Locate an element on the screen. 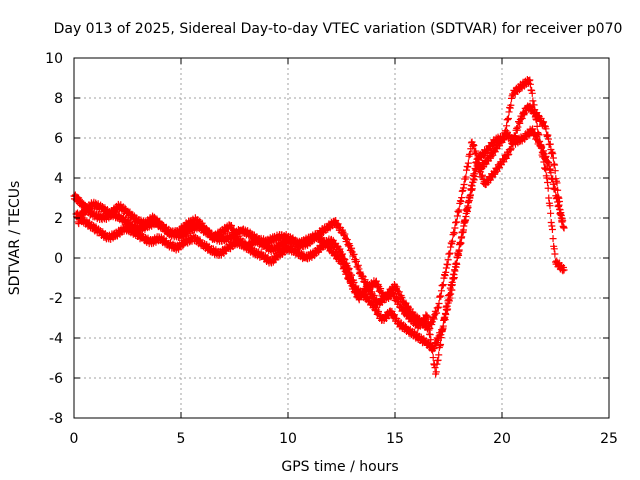  y-tick-label: -6 is located at coordinates (56, 379).